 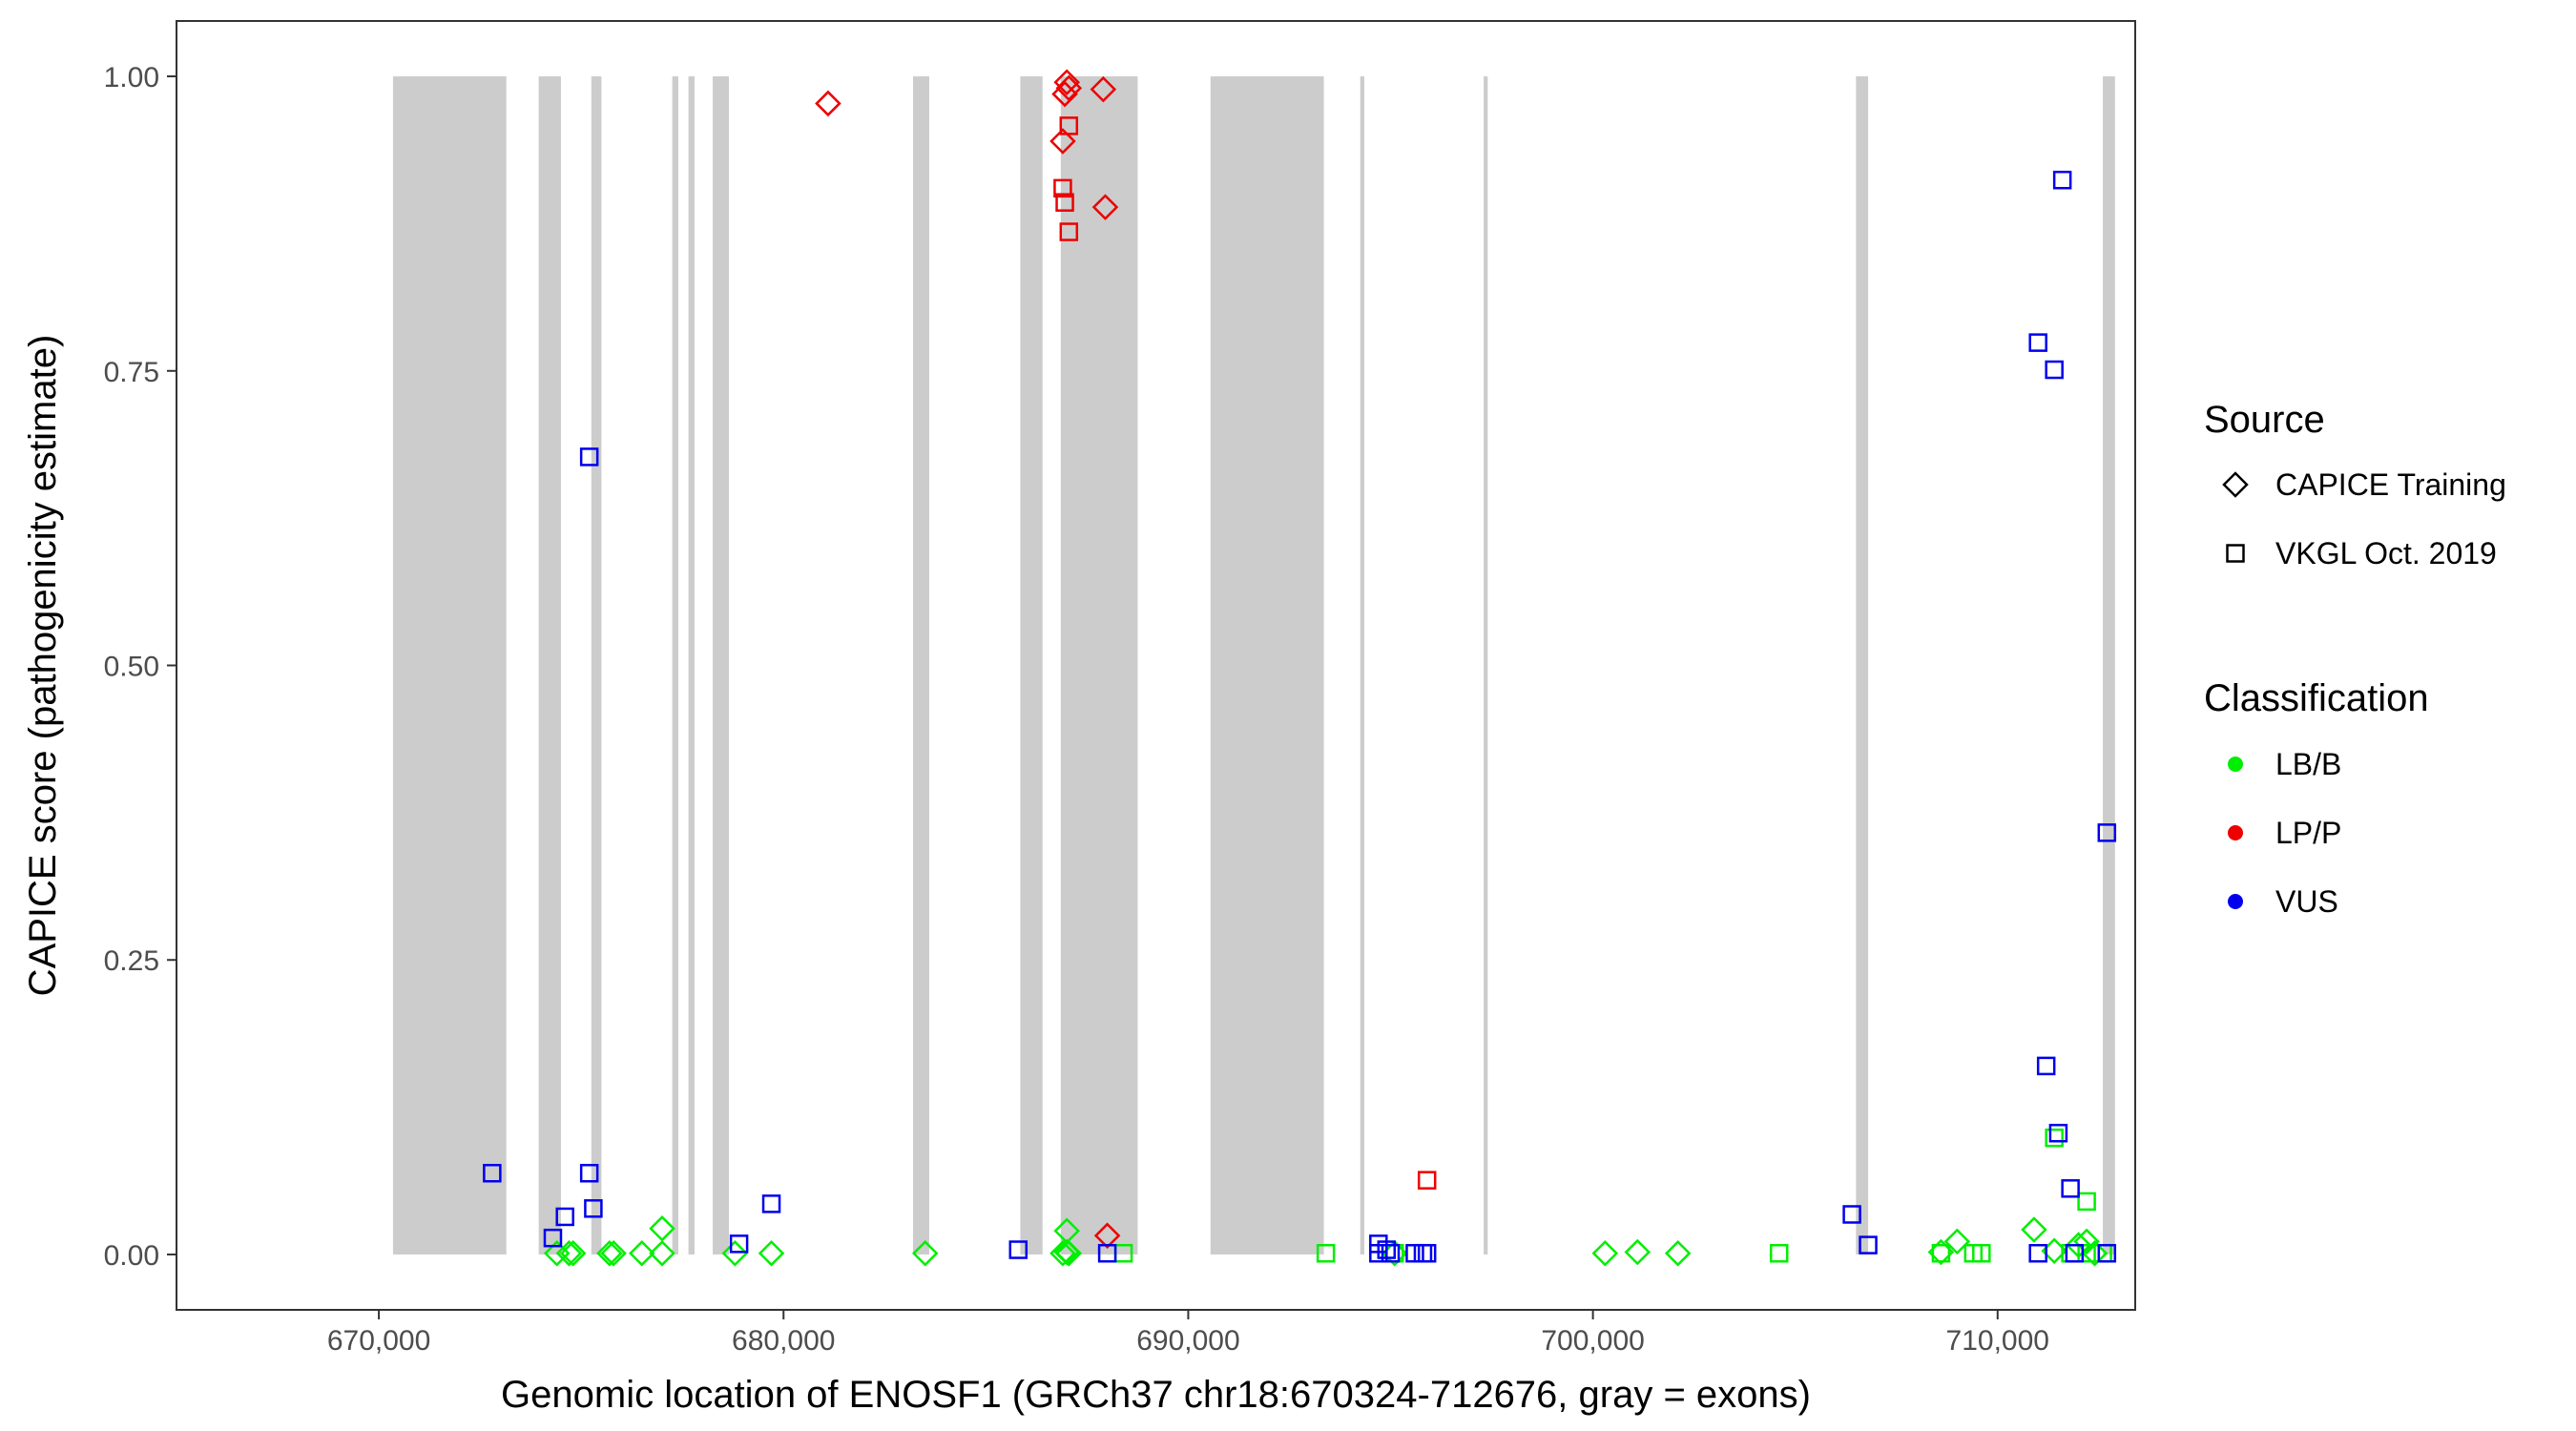 What do you see at coordinates (2316, 798) in the screenshot?
I see `legend-classification: Classification LB/B LP/P VUS` at bounding box center [2316, 798].